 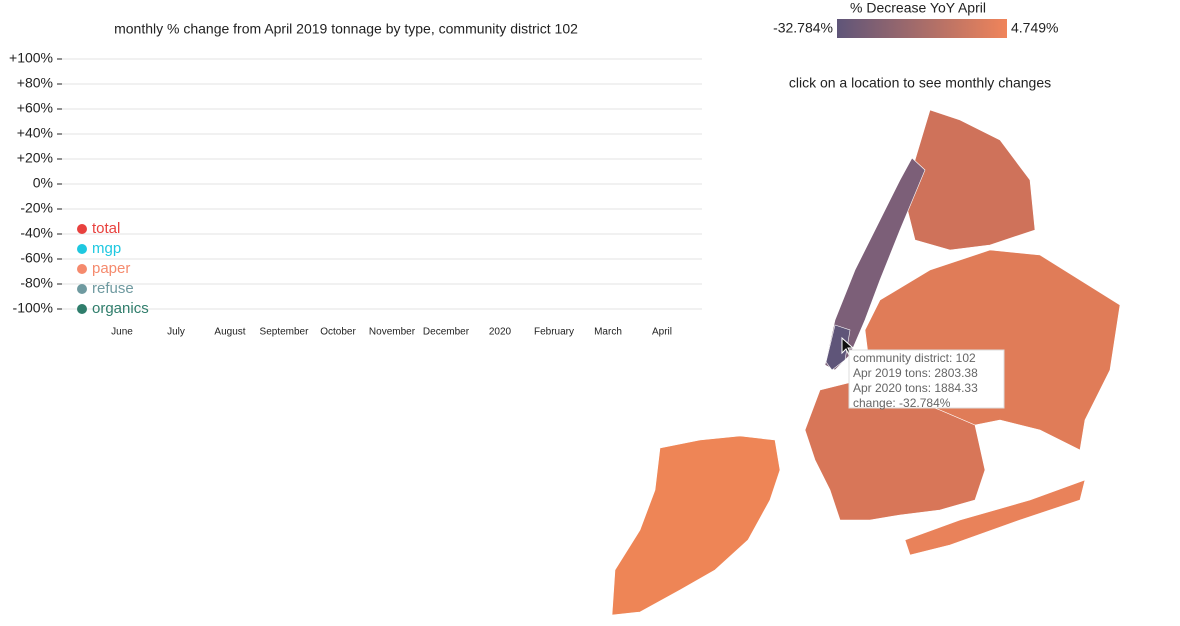 I want to click on y-tick-label: -80%, so click(x=36, y=283).